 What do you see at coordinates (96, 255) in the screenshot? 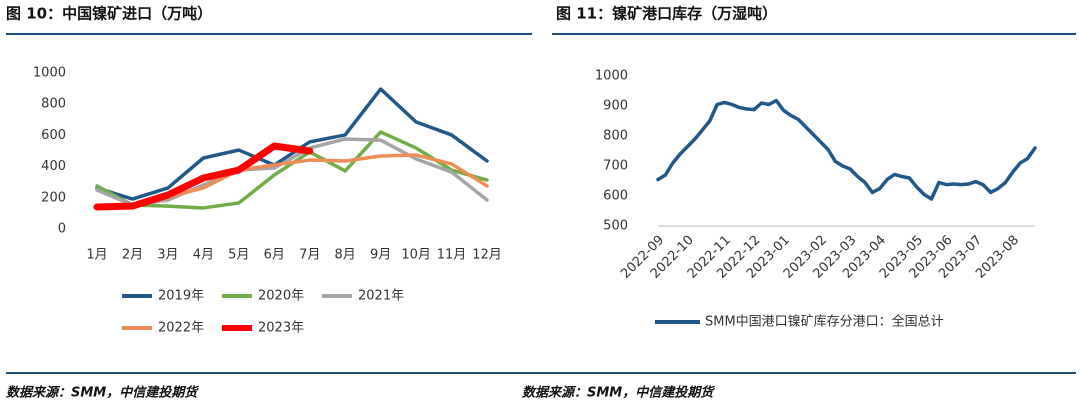
I see `x-tick-label: 1月` at bounding box center [96, 255].